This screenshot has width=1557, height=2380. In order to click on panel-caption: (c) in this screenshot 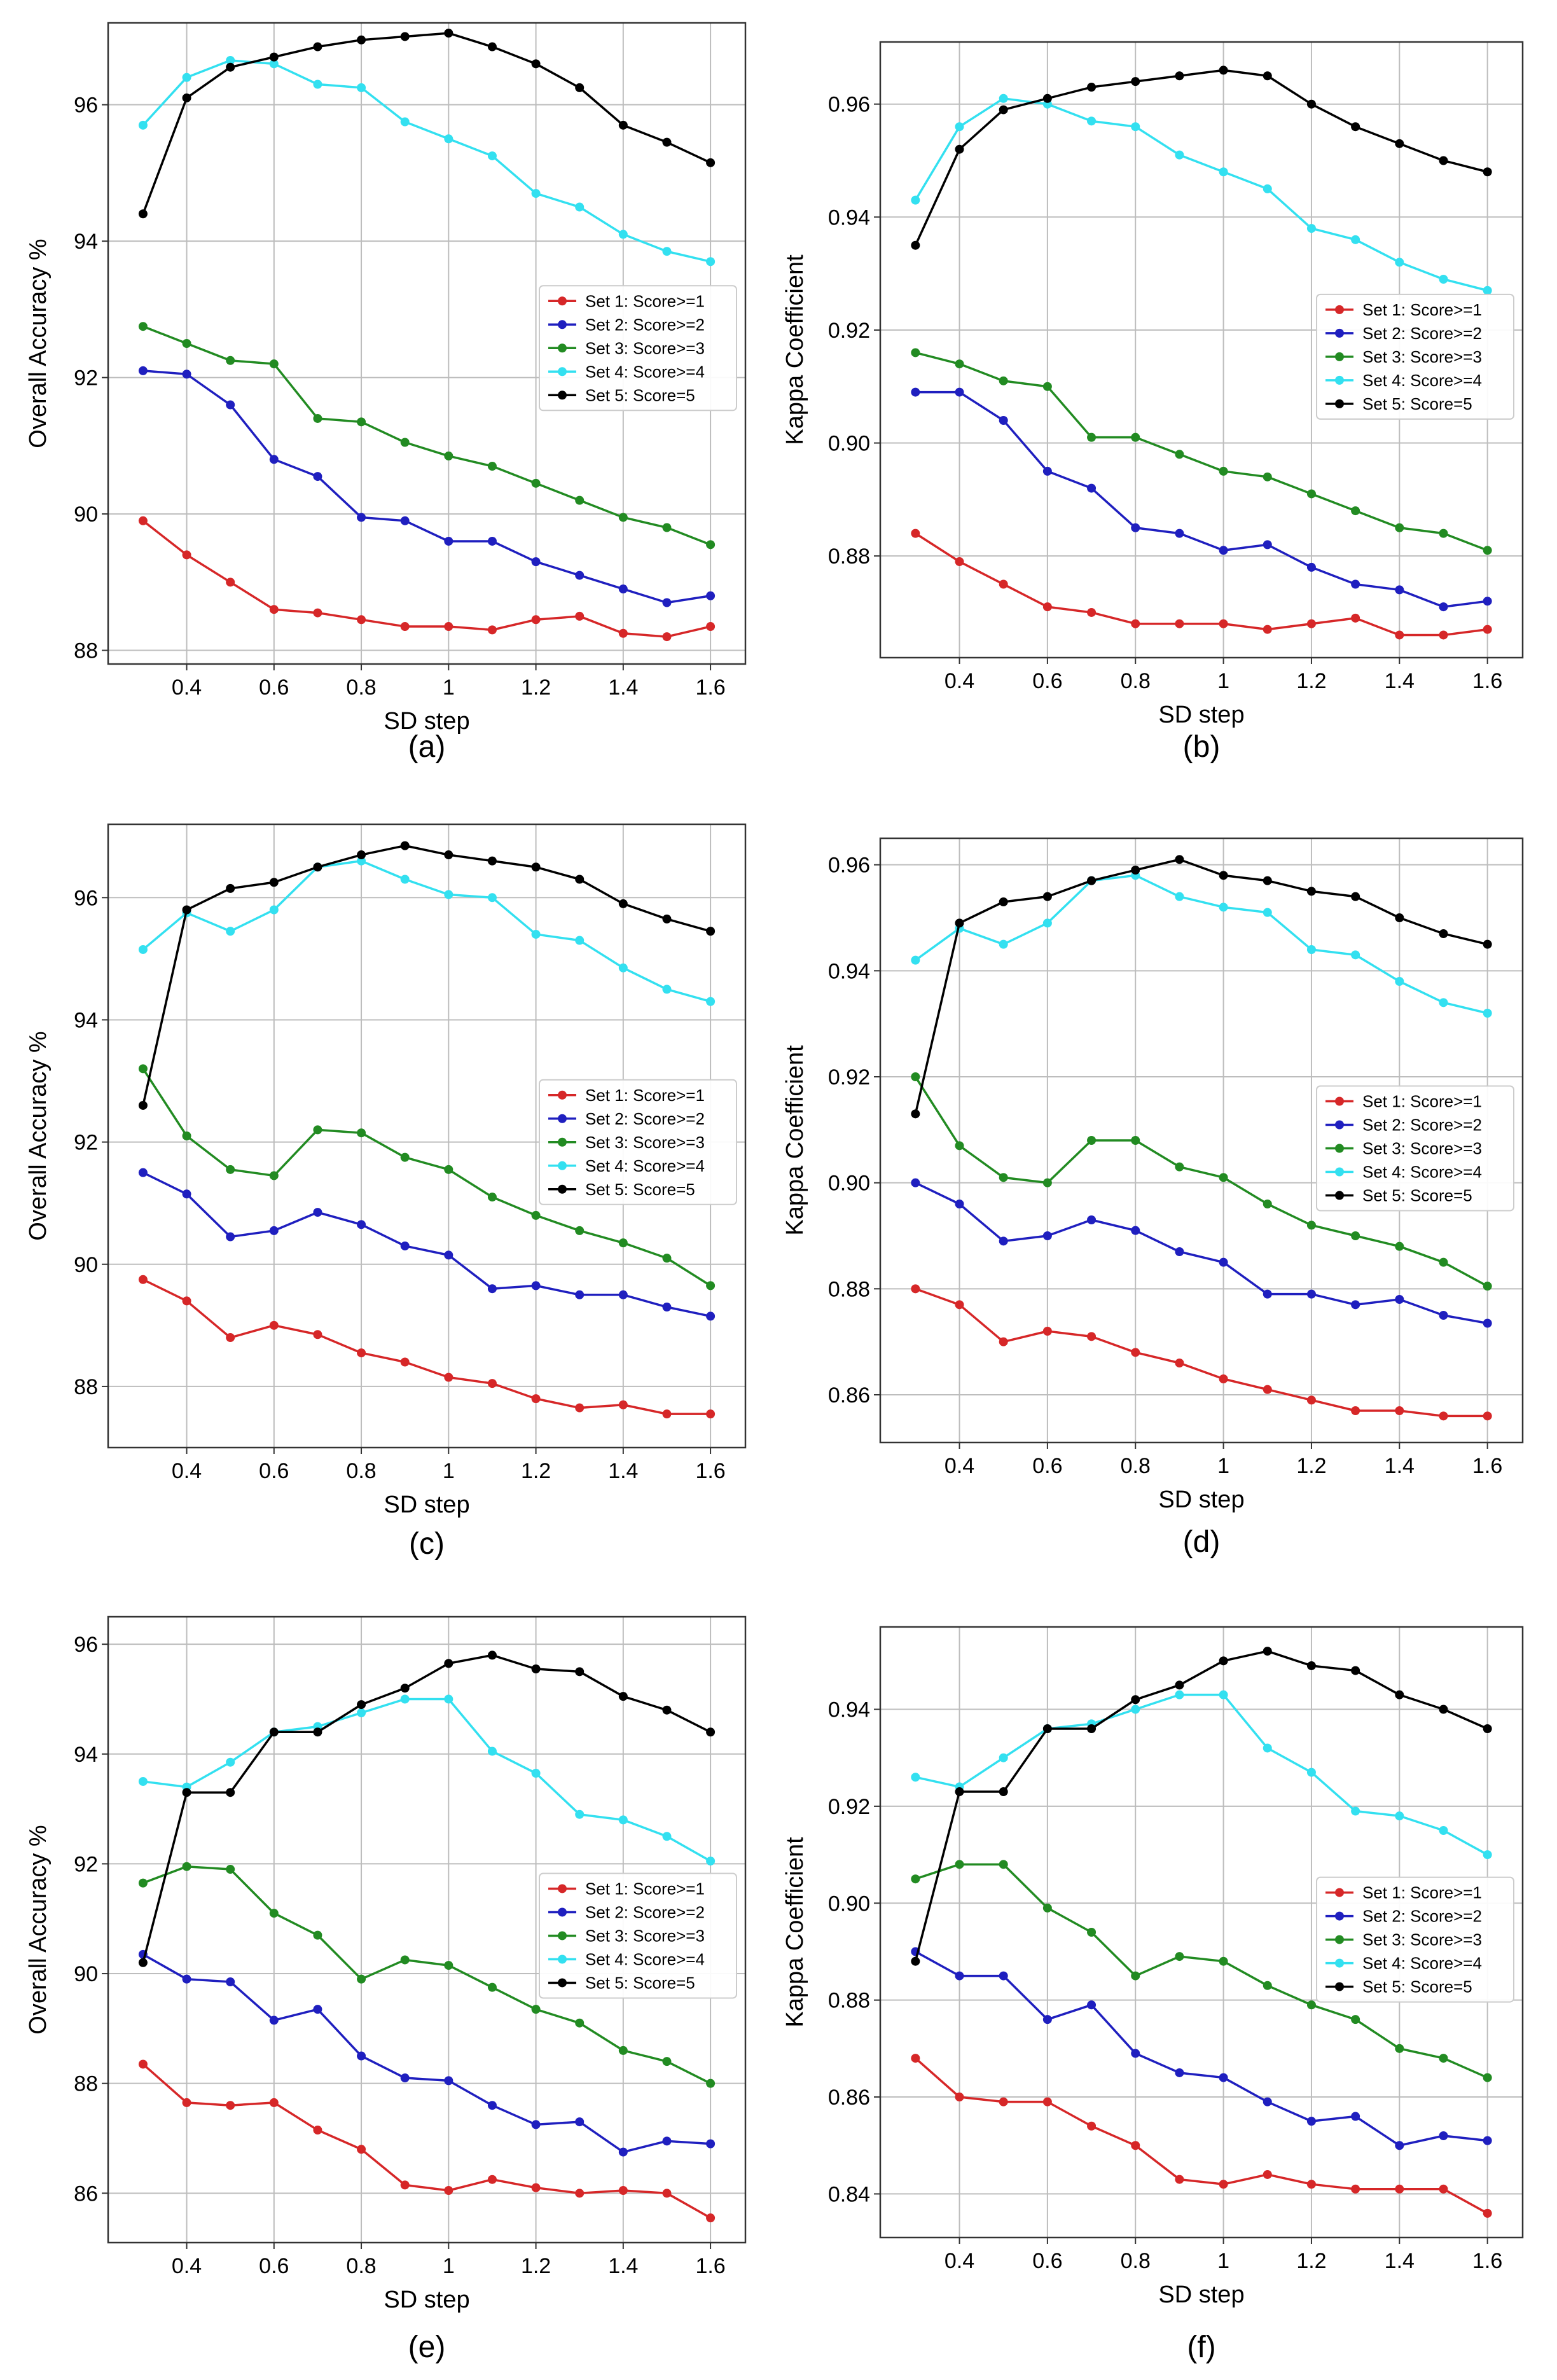, I will do `click(427, 1544)`.